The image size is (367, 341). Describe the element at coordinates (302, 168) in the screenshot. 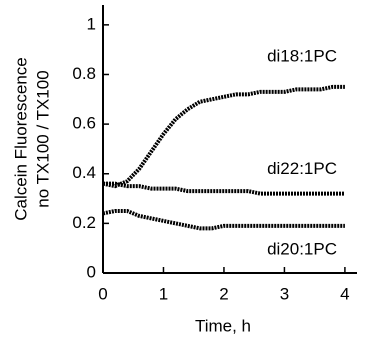

I see `series-label: di22:1PC` at that location.